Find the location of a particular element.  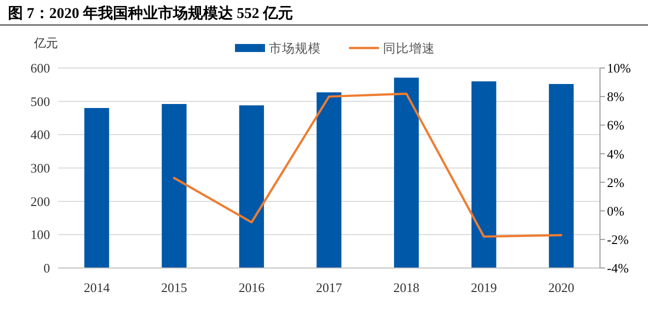

x-tick-label: 2020 is located at coordinates (561, 287).